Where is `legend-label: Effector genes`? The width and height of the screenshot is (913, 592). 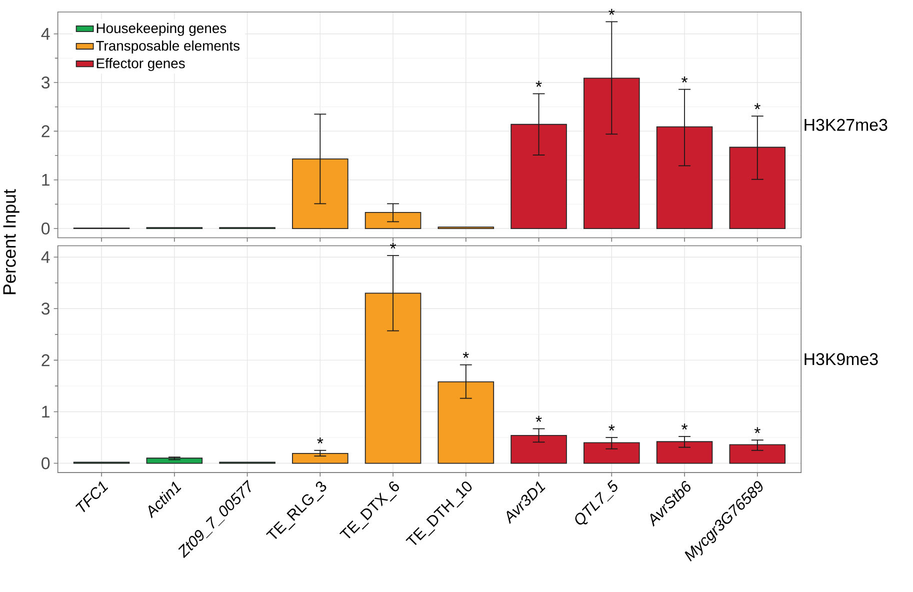 legend-label: Effector genes is located at coordinates (140, 64).